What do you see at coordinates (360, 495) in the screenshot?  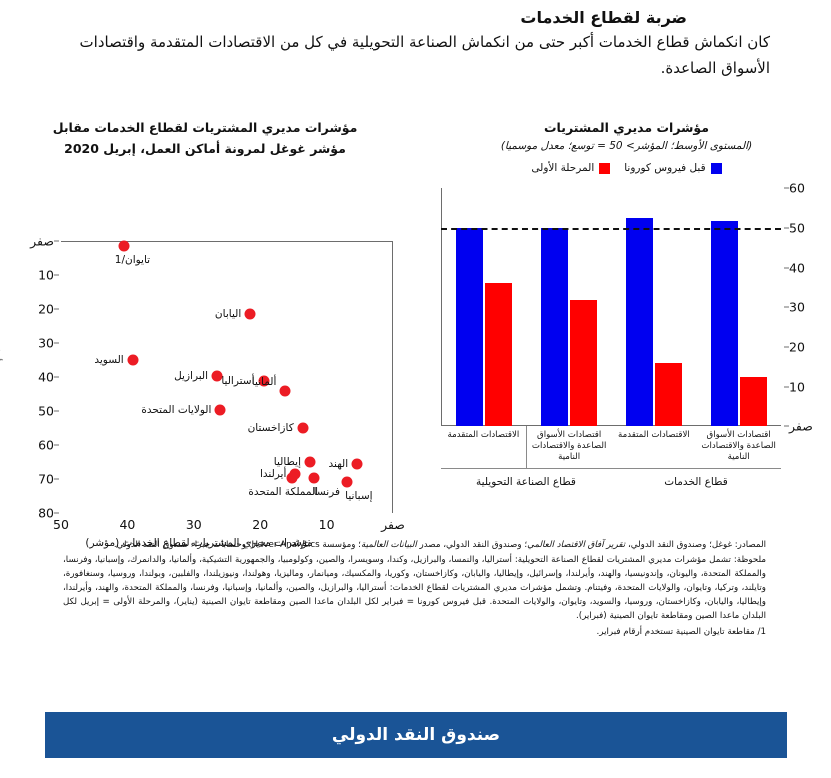 I see `scatter-point-label: إسبانيا` at bounding box center [360, 495].